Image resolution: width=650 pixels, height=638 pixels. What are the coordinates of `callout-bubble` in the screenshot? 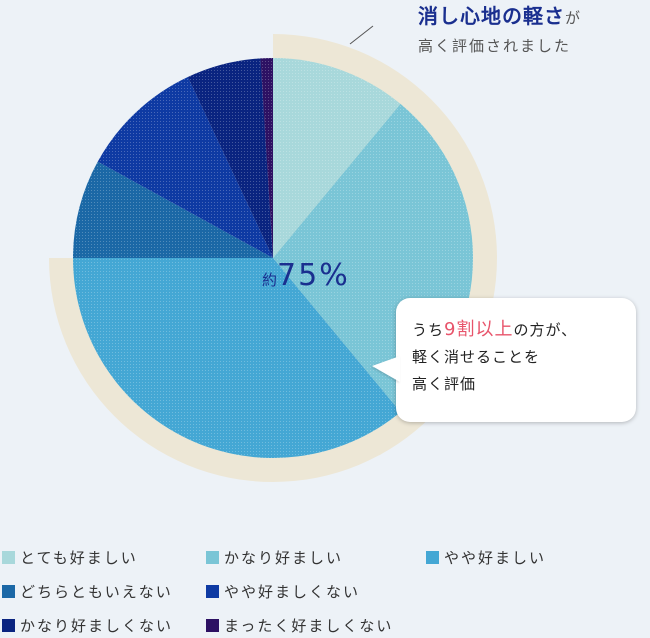 It's located at (516, 360).